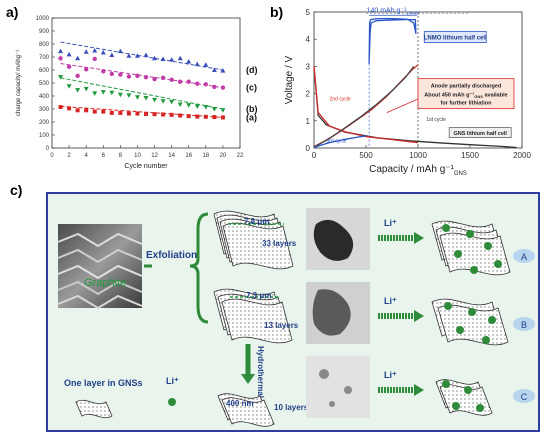 The height and width of the screenshot is (439, 550). Describe the element at coordinates (460, 174) in the screenshot. I see `chart-b-xlabel-sub: GNS` at that location.